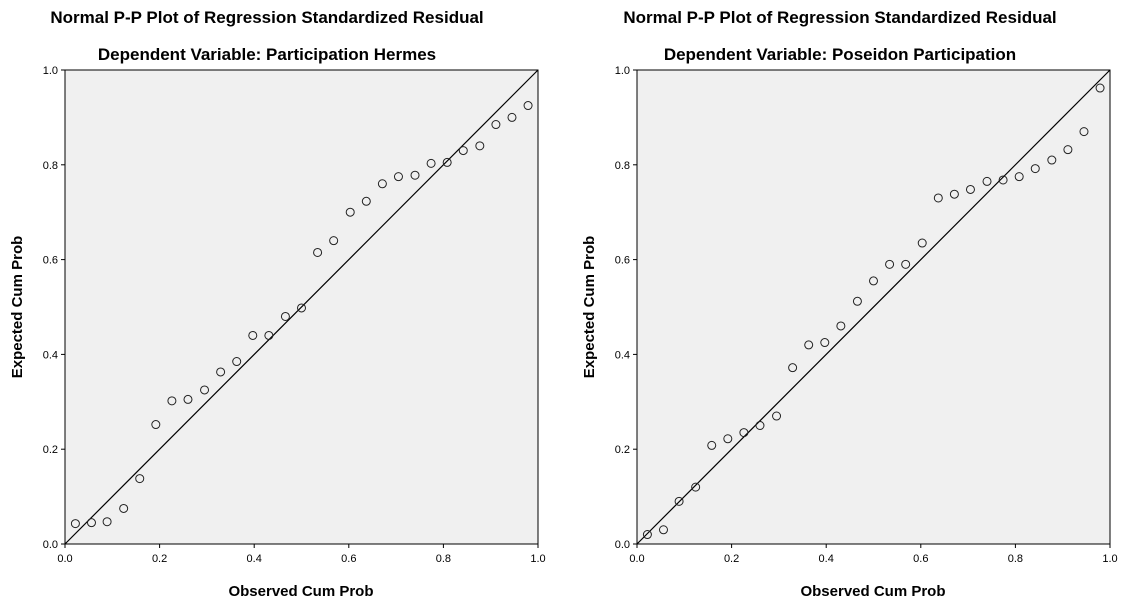  Describe the element at coordinates (731, 559) in the screenshot. I see `chart-poseidon-x-tick-label: 0.2` at that location.